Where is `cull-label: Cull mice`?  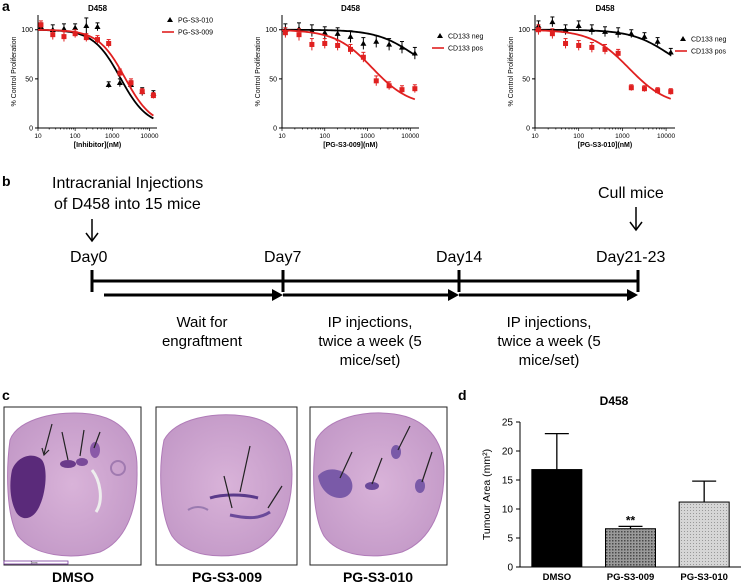 cull-label: Cull mice is located at coordinates (631, 193).